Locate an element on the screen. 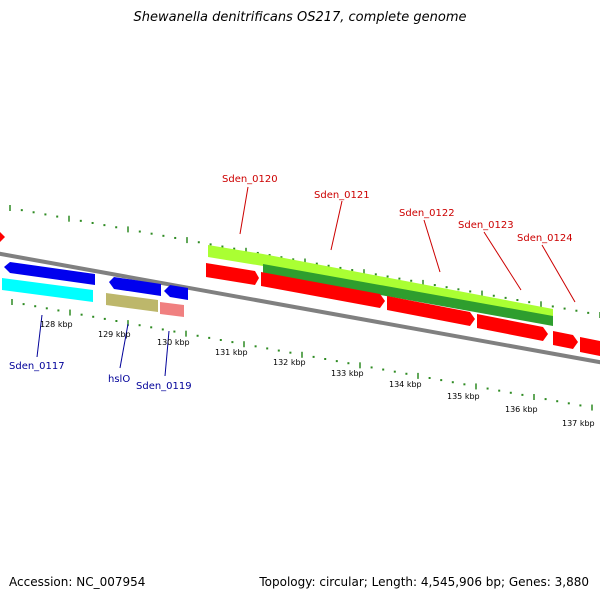  gene-arrow-offscreen-right is located at coordinates (590, 346).